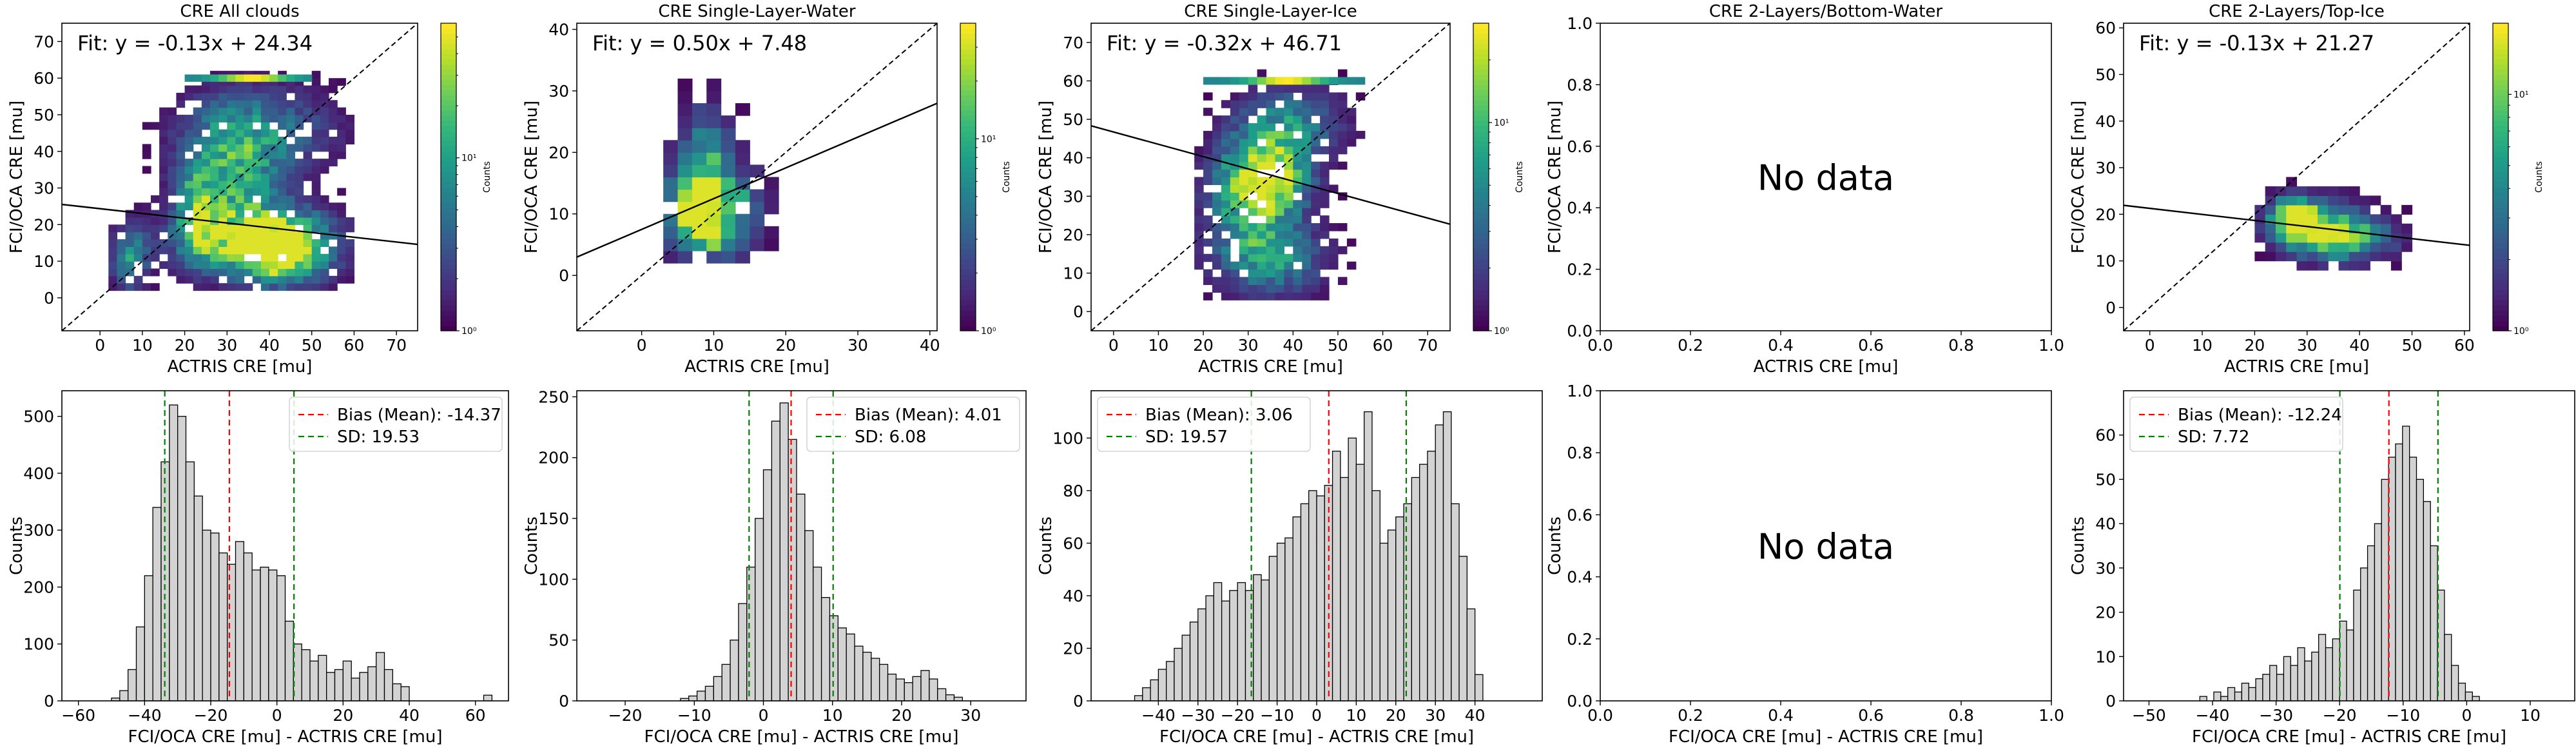 The image size is (2576, 746). Describe the element at coordinates (1270, 174) in the screenshot. I see `fit-line` at that location.